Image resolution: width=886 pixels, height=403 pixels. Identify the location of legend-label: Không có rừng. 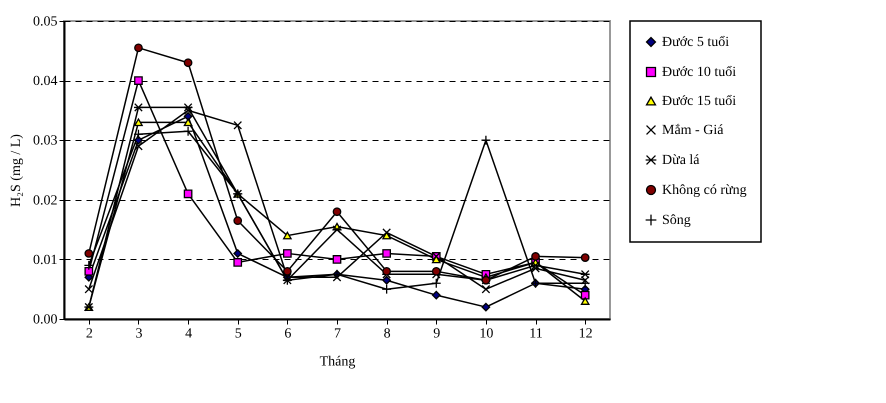
(704, 190).